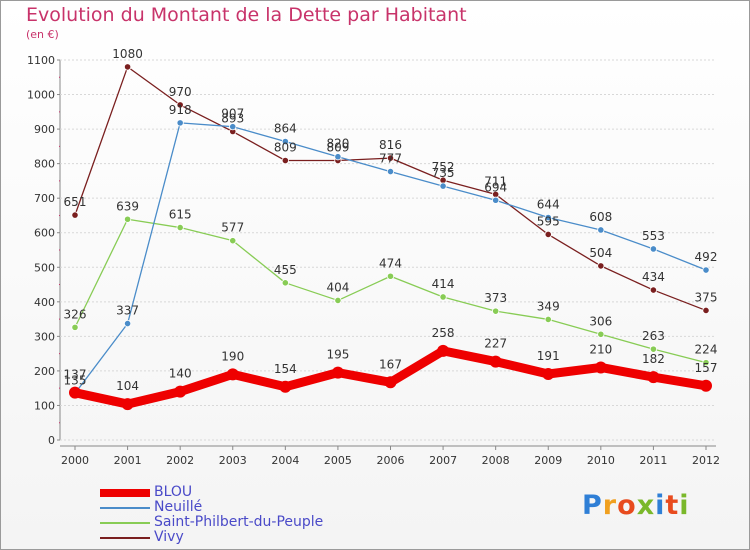 The width and height of the screenshot is (750, 550). What do you see at coordinates (180, 374) in the screenshot?
I see `data-label: 140` at bounding box center [180, 374].